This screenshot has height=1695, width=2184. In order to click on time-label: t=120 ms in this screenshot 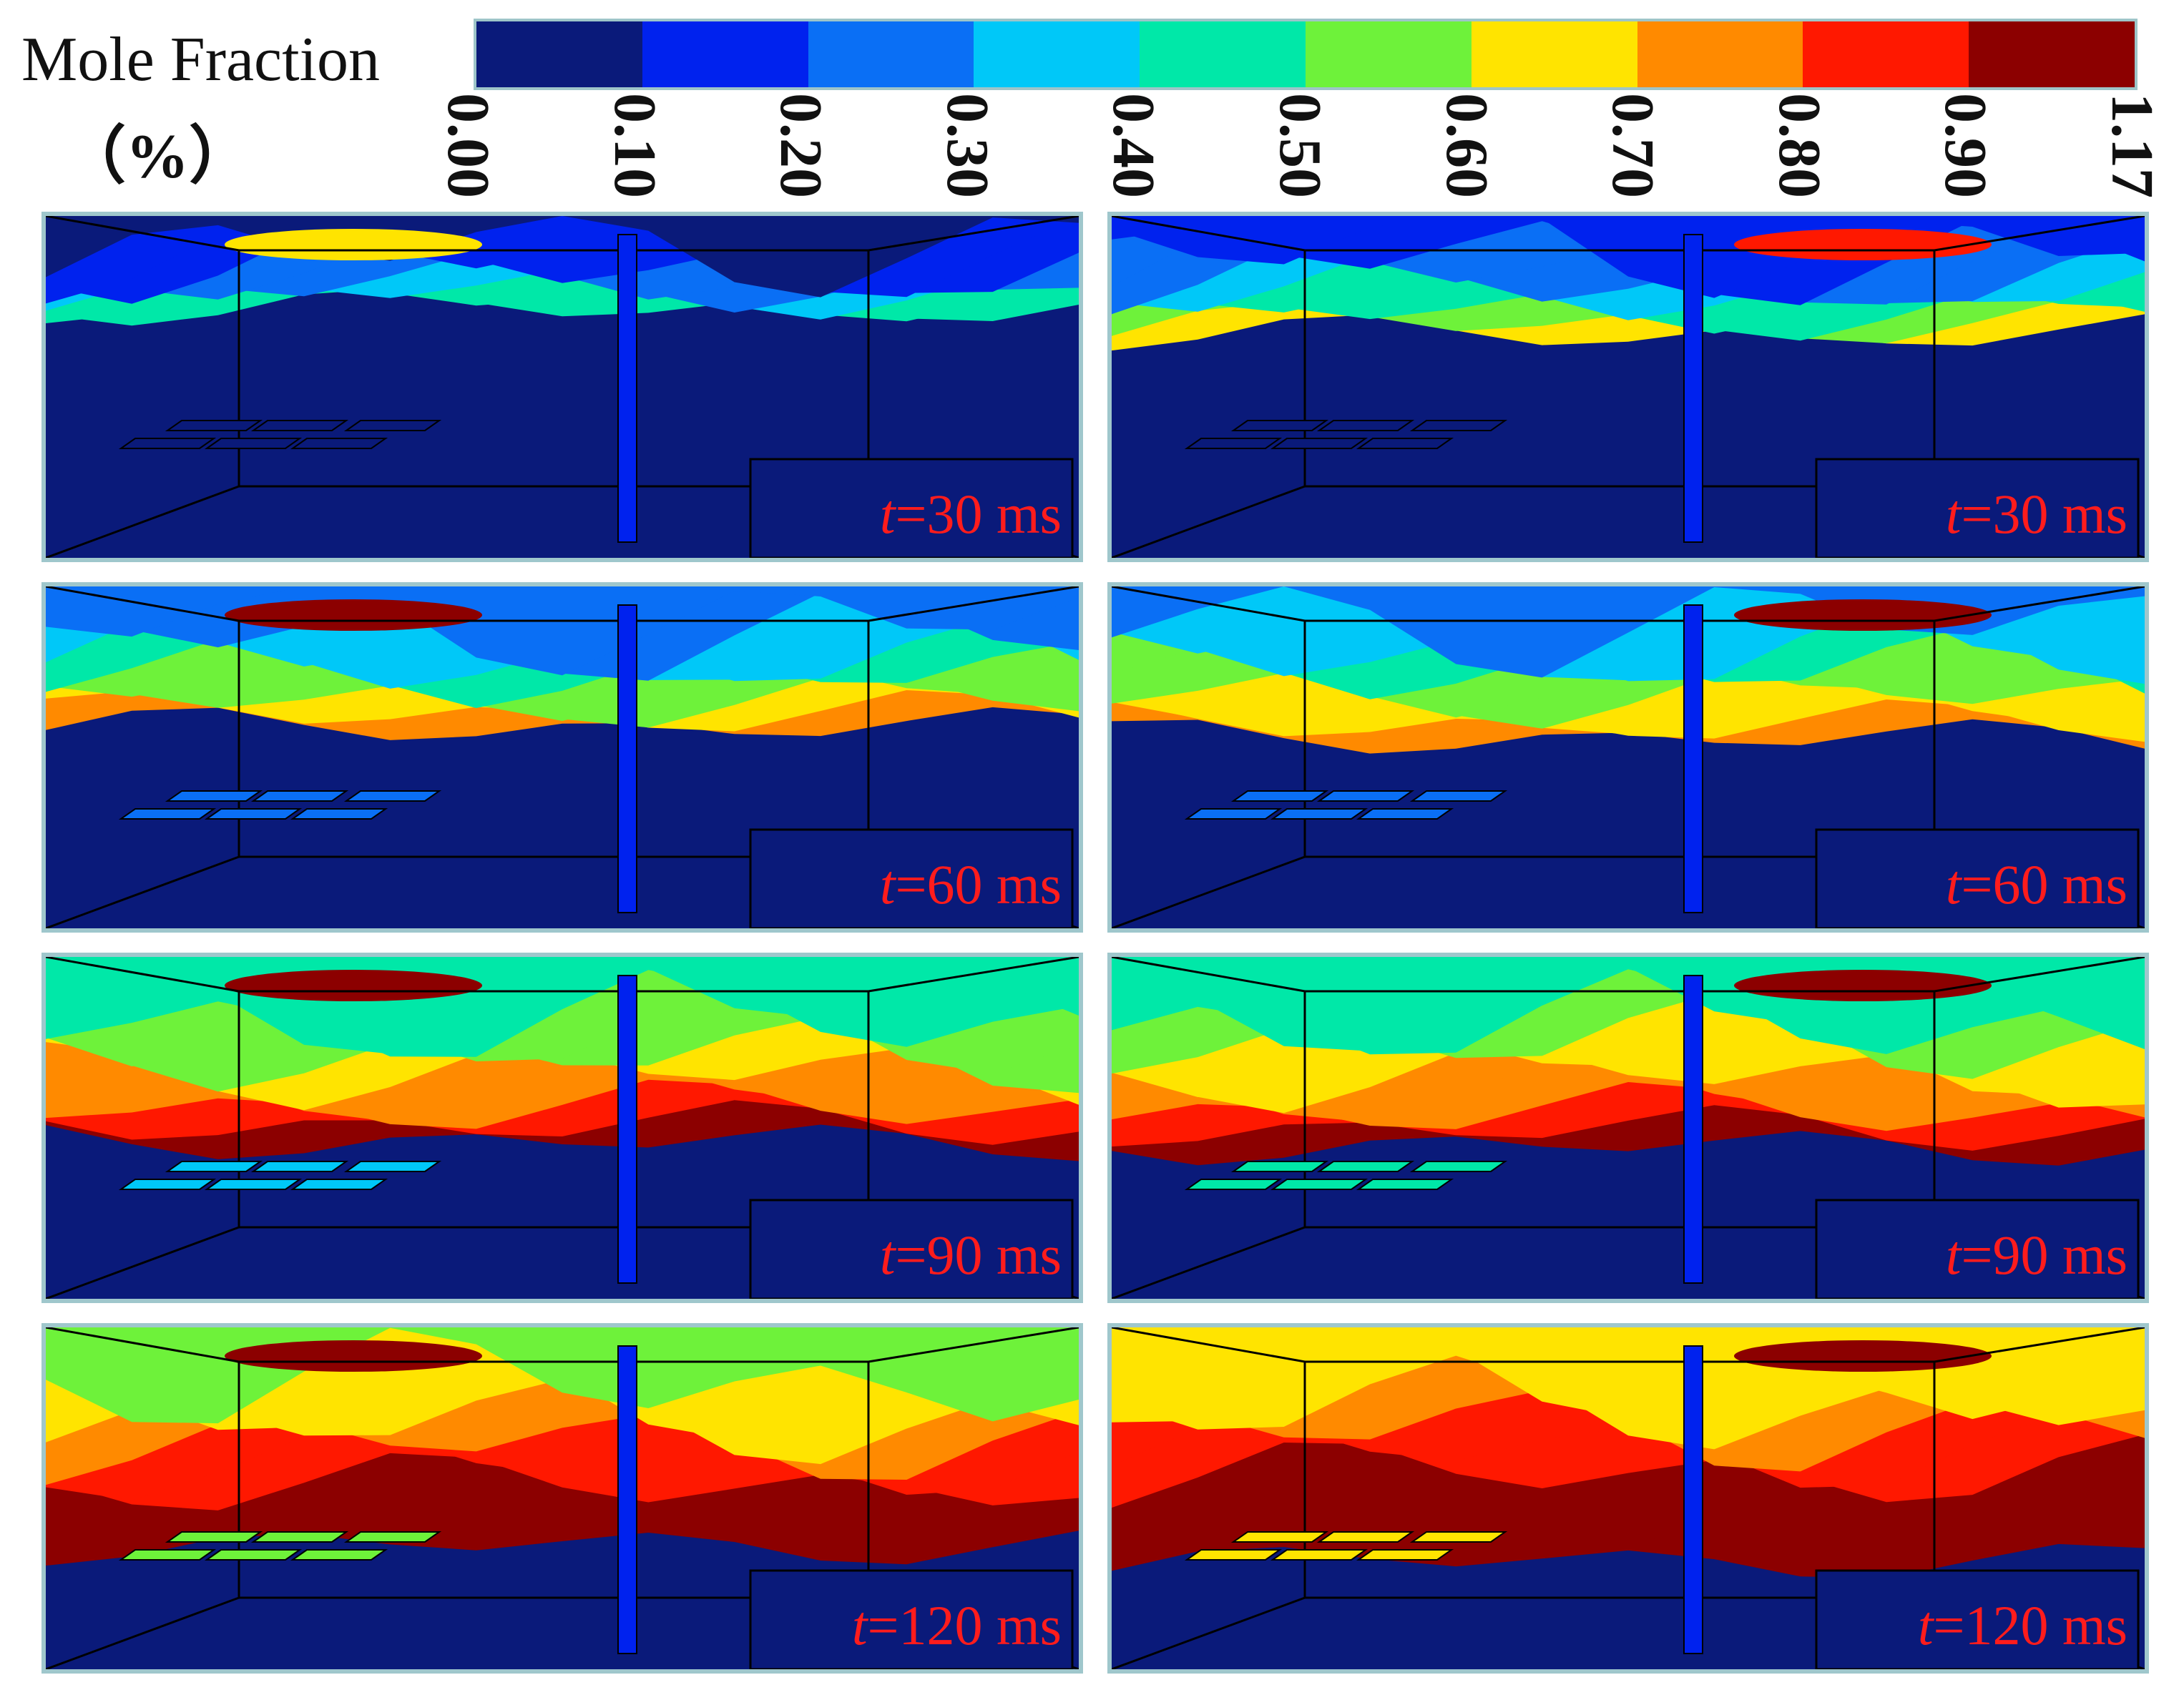, I will do `click(957, 1626)`.